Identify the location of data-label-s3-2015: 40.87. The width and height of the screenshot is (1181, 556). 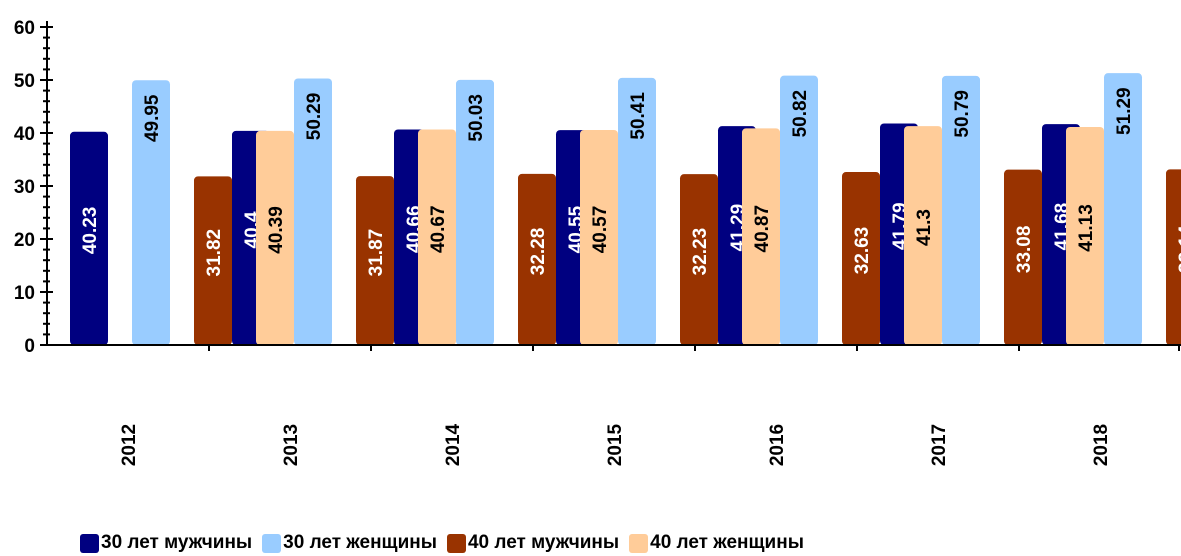
(762, 229).